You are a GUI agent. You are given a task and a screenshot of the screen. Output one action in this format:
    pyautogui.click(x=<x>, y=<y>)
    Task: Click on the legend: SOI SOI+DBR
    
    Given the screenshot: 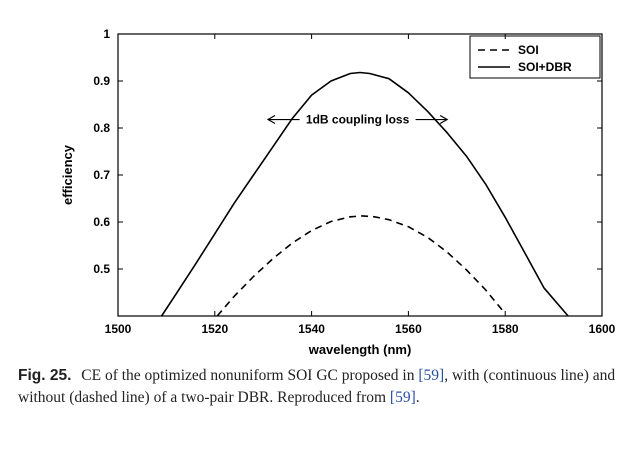 What is the action you would take?
    pyautogui.click(x=535, y=57)
    